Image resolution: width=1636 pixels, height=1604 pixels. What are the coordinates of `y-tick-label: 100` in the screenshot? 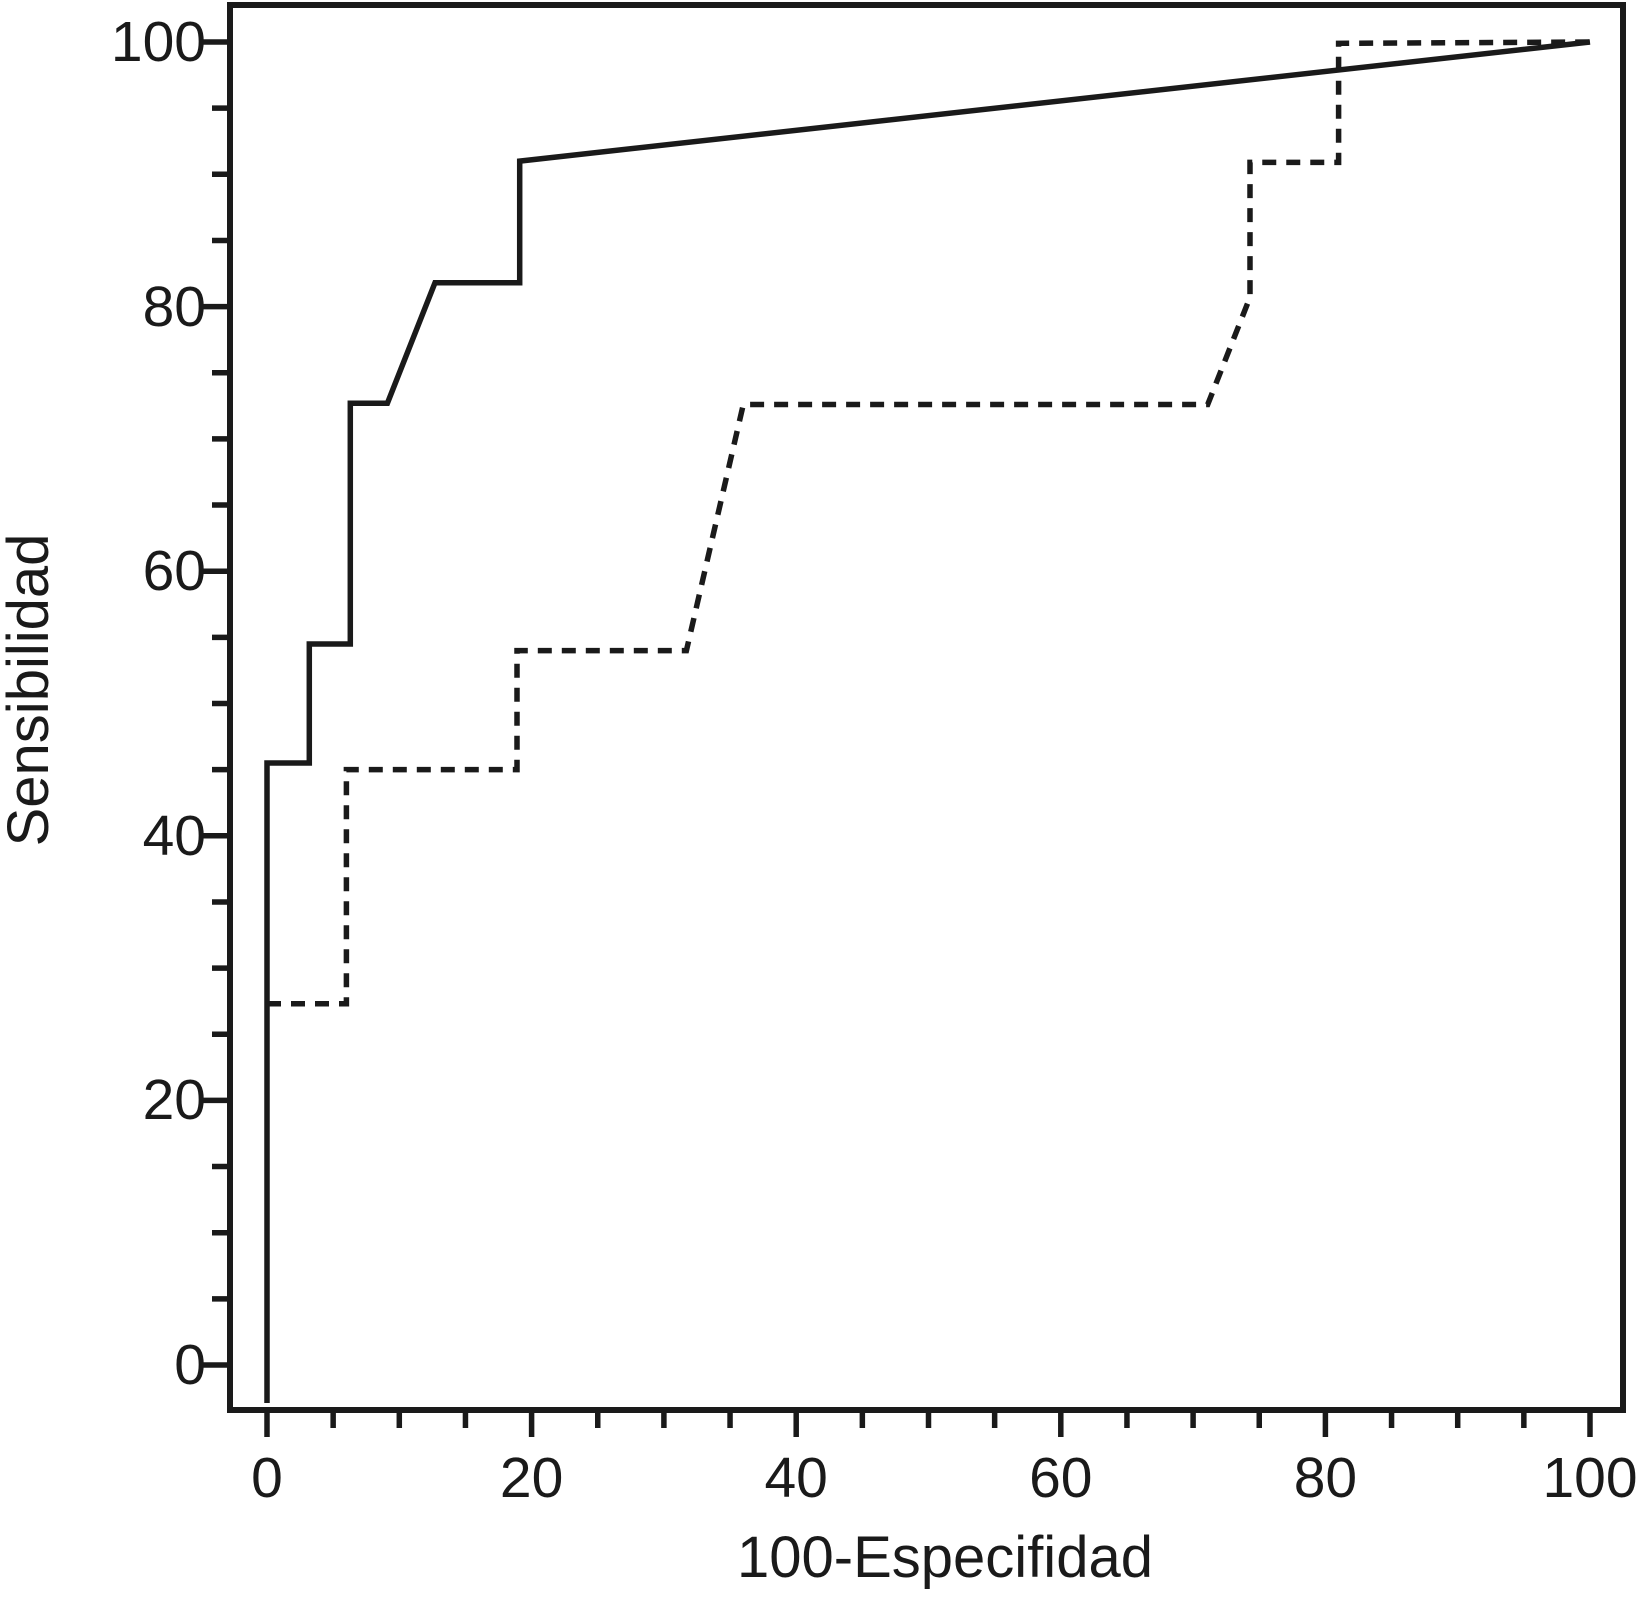 It's located at (158, 42).